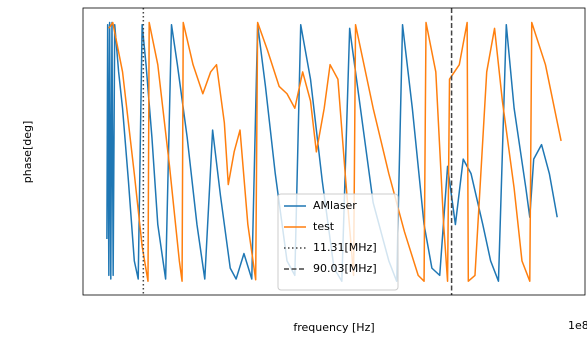 The height and width of the screenshot is (338, 587). I want to click on legend-label: 11.31[MHz], so click(345, 247).